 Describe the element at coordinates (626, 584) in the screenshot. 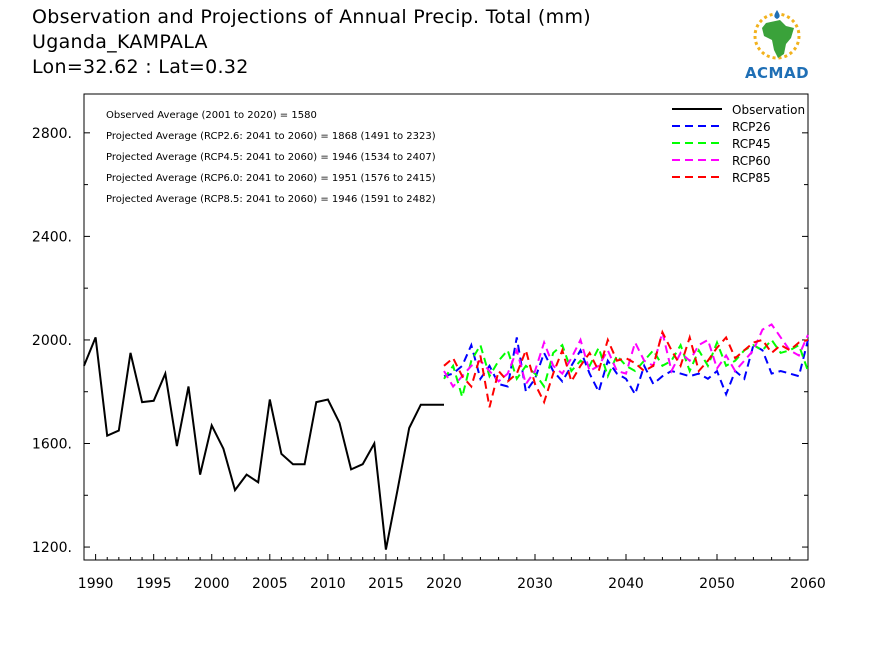

I see `x-tick-label: 2040` at that location.